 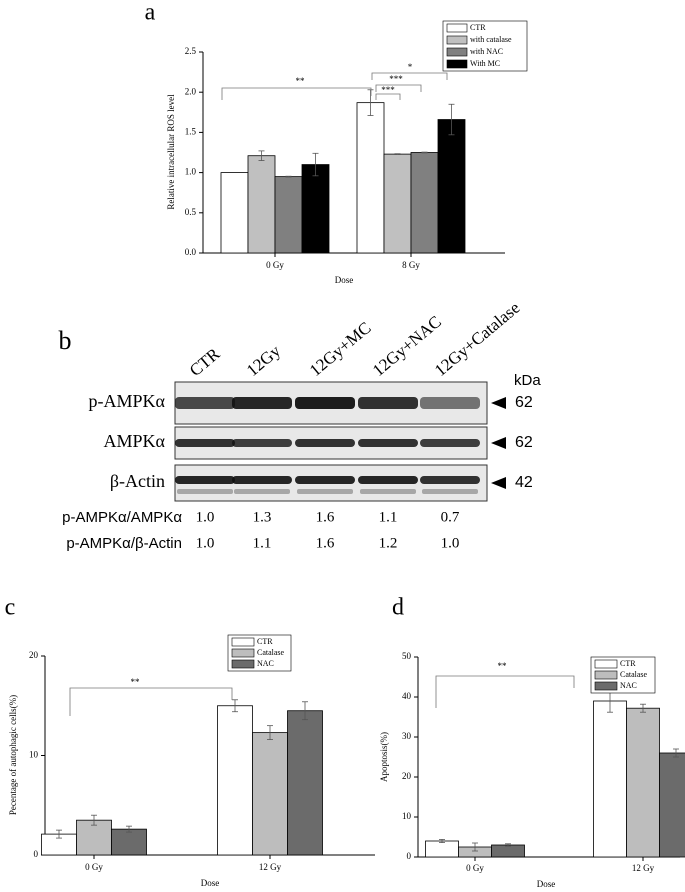 I want to click on y-tick-label: 0.0, so click(x=191, y=252).